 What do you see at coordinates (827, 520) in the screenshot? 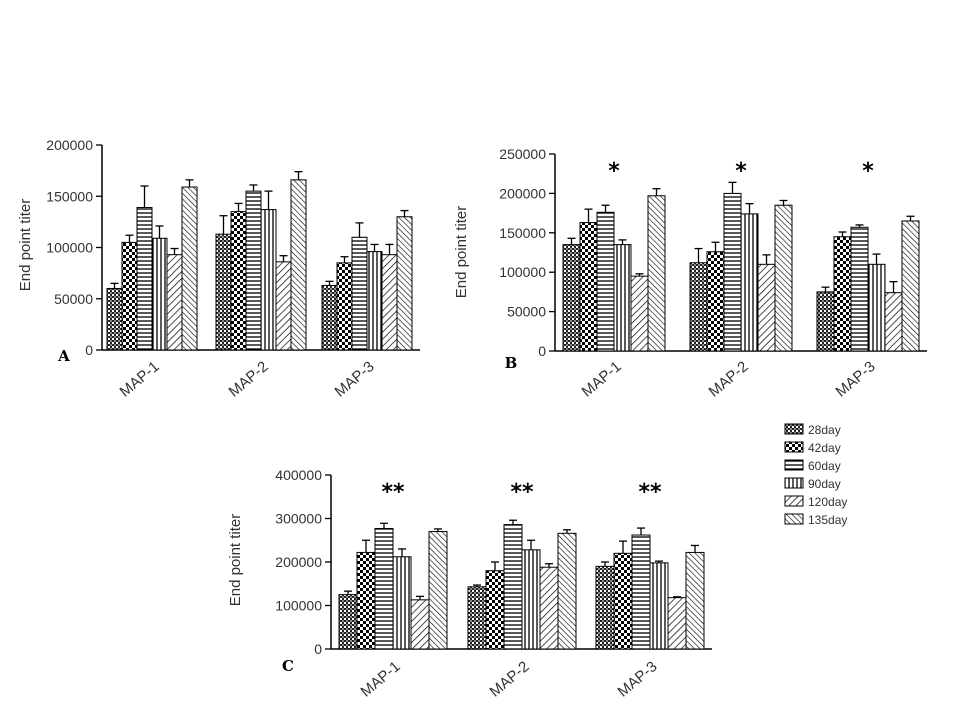
I see `legend-label: 135day` at bounding box center [827, 520].